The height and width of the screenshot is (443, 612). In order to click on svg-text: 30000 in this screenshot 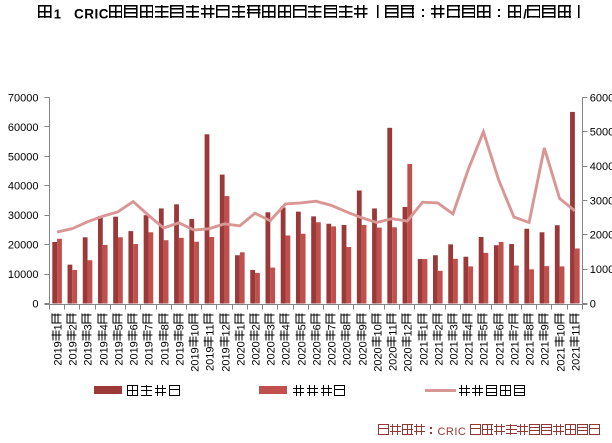, I will do `click(23, 216)`.